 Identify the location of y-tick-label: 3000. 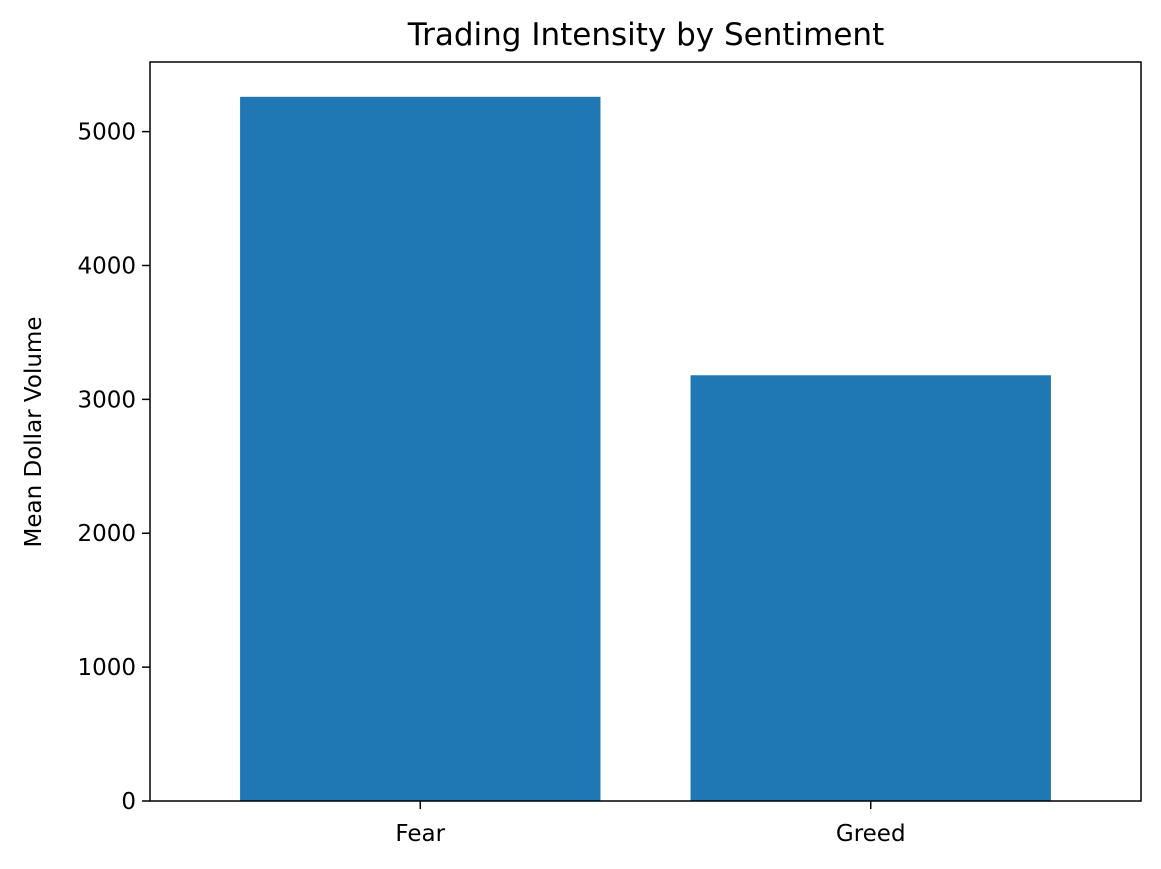
(106, 400).